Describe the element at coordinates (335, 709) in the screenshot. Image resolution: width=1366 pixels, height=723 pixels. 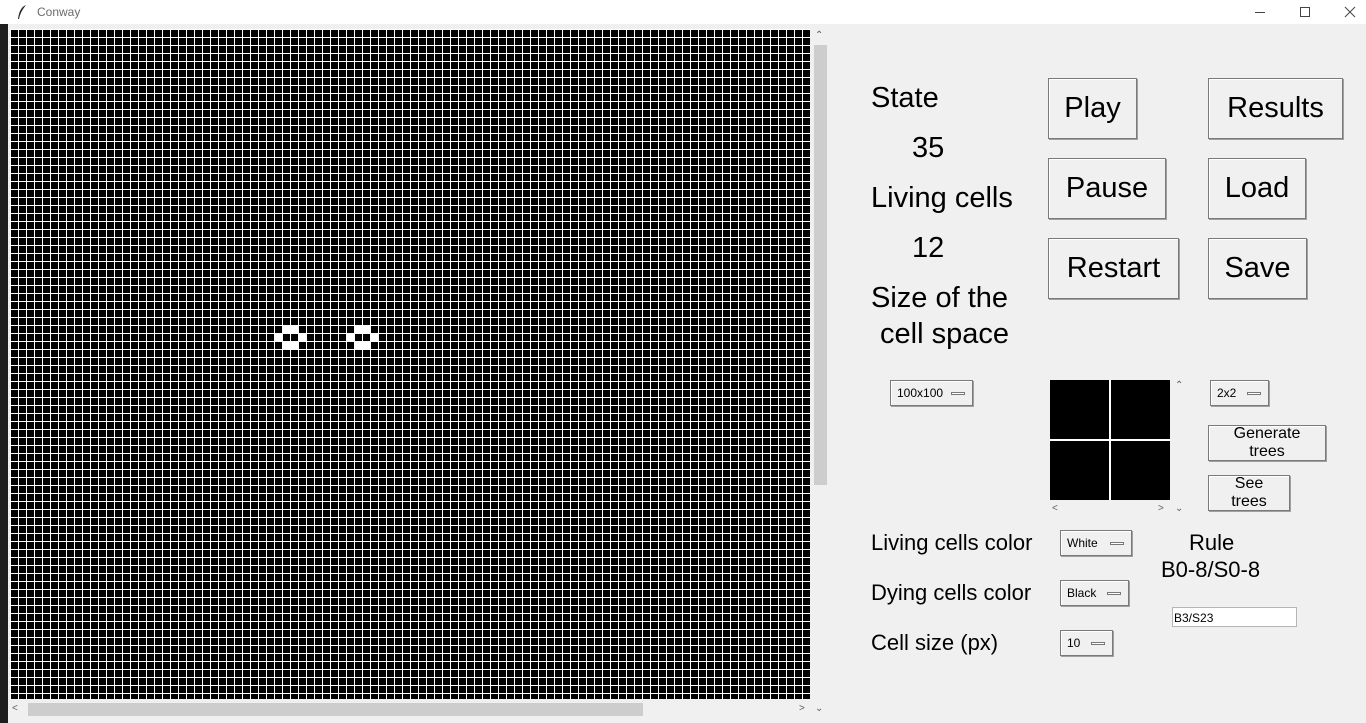
I see `horizontal-scrollbar-thumb` at that location.